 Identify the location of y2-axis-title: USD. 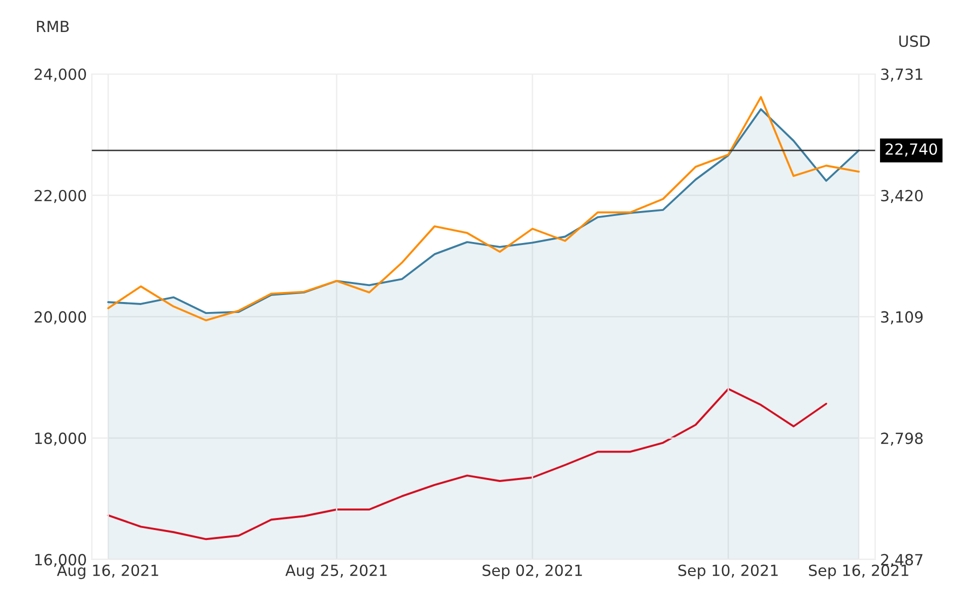
(914, 41).